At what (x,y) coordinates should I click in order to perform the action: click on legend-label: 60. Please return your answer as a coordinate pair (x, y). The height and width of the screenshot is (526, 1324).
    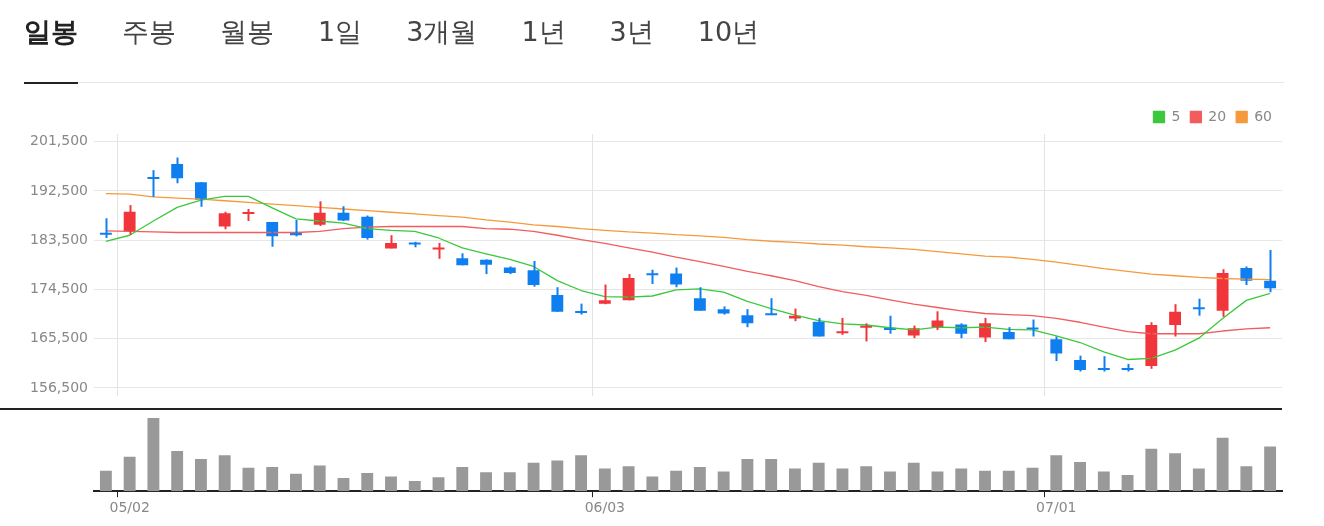
    Looking at the image, I should click on (1263, 115).